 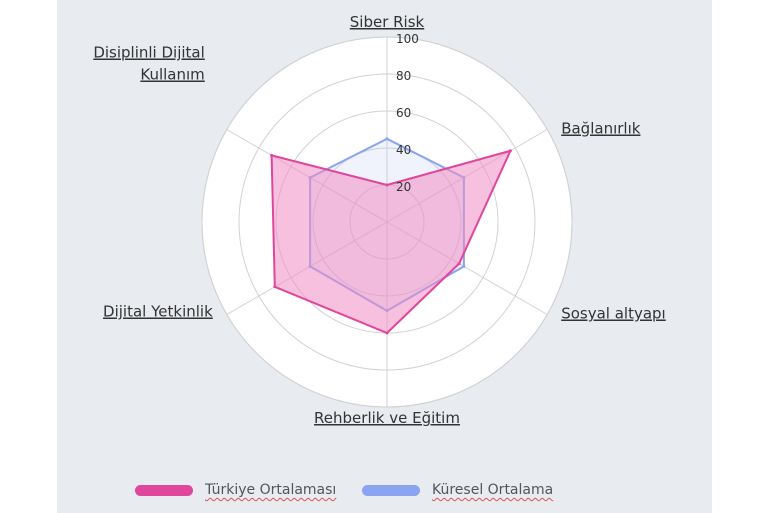 I want to click on legend-label-kuresel: Küresel Ortalama, so click(x=493, y=490).